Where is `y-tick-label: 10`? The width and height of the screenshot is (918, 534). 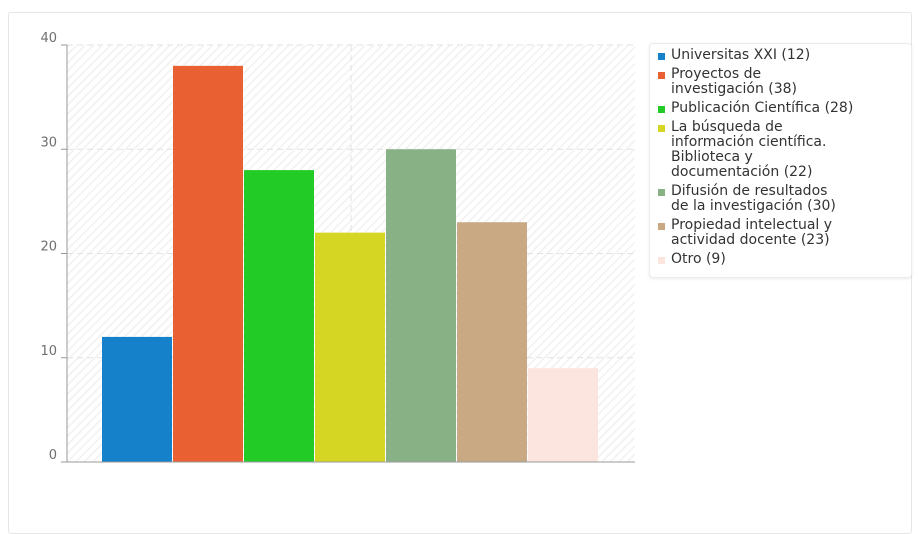 y-tick-label: 10 is located at coordinates (48, 351).